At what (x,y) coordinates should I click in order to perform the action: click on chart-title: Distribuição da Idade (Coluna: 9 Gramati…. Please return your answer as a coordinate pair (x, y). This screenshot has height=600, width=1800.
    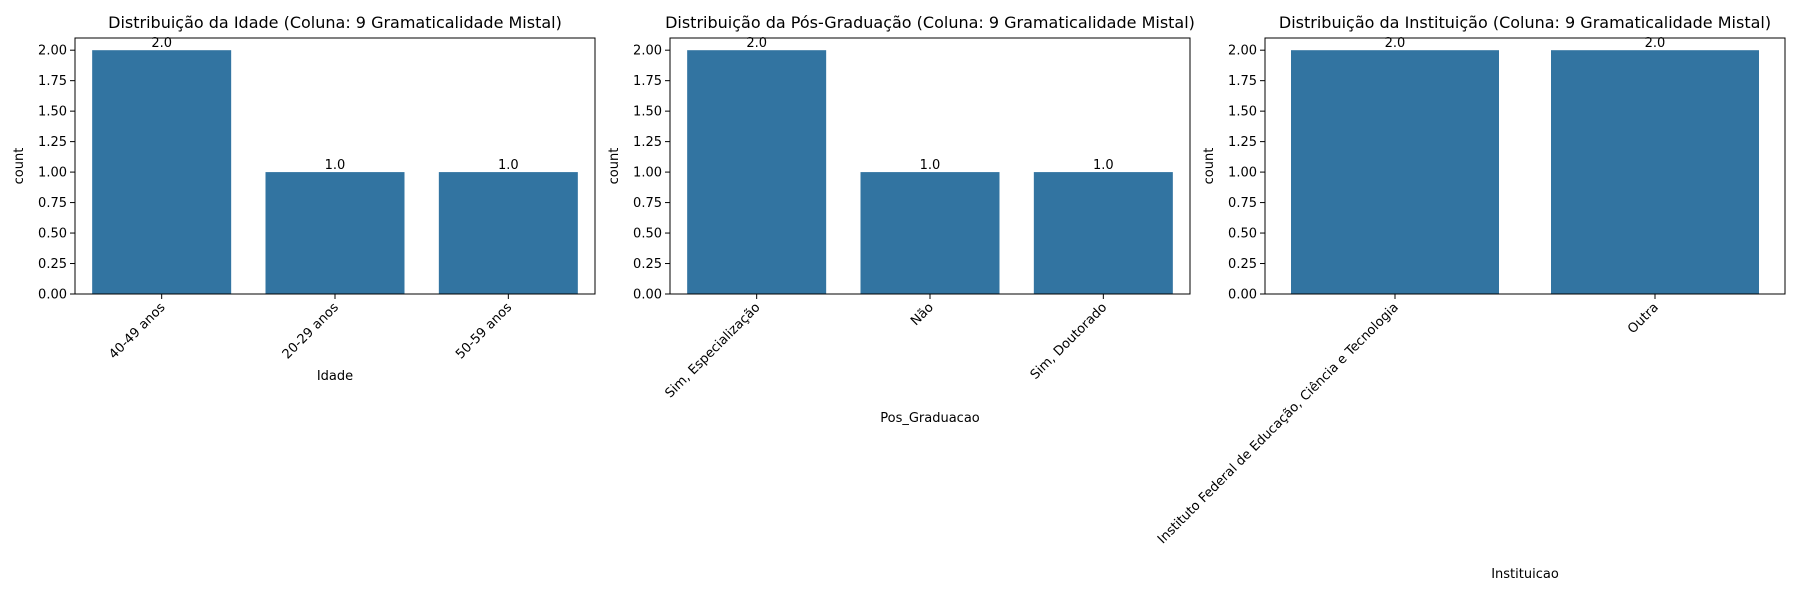
    Looking at the image, I should click on (335, 22).